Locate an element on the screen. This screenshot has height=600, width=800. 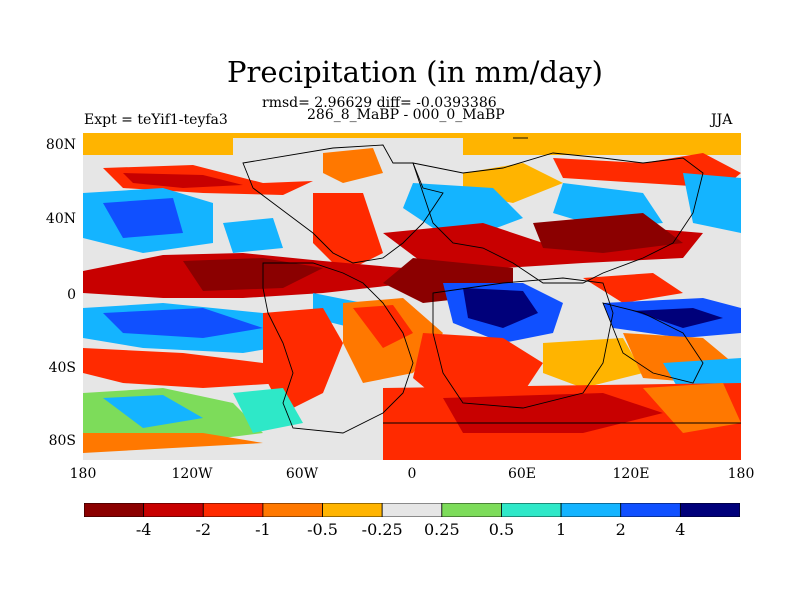
colorbar-label-9: 4 is located at coordinates (680, 529).